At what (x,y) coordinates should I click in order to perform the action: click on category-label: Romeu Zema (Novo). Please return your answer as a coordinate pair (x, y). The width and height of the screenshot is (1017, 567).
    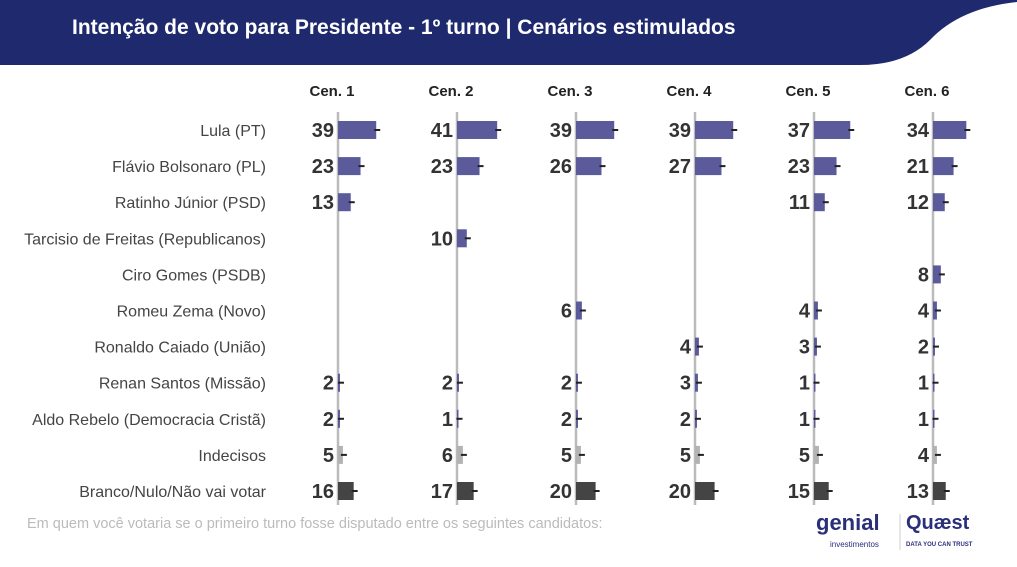
    Looking at the image, I should click on (191, 312).